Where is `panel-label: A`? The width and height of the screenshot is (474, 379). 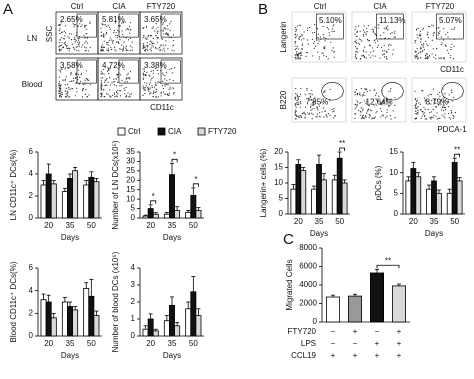 panel-label: A is located at coordinates (8, 9).